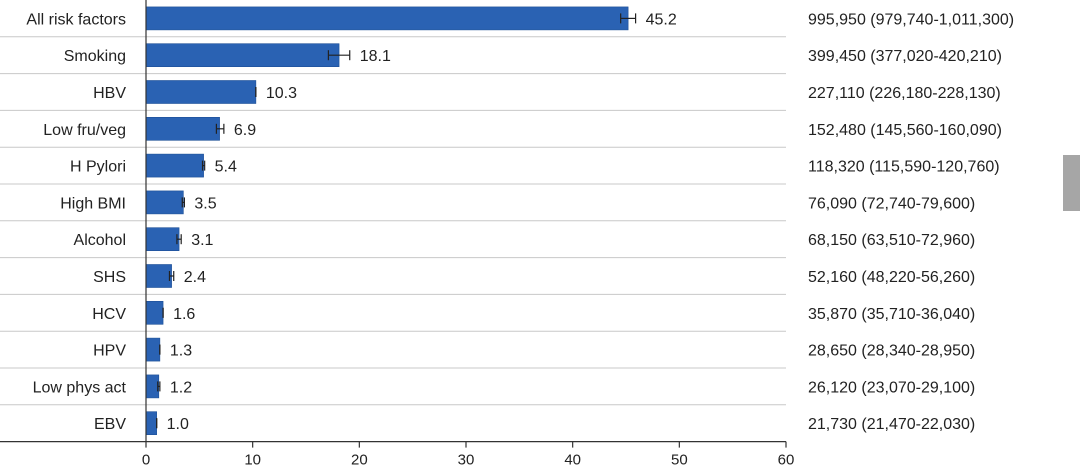  Describe the element at coordinates (904, 93) in the screenshot. I see `count-label: 227,110 (226,180-228,130)` at that location.